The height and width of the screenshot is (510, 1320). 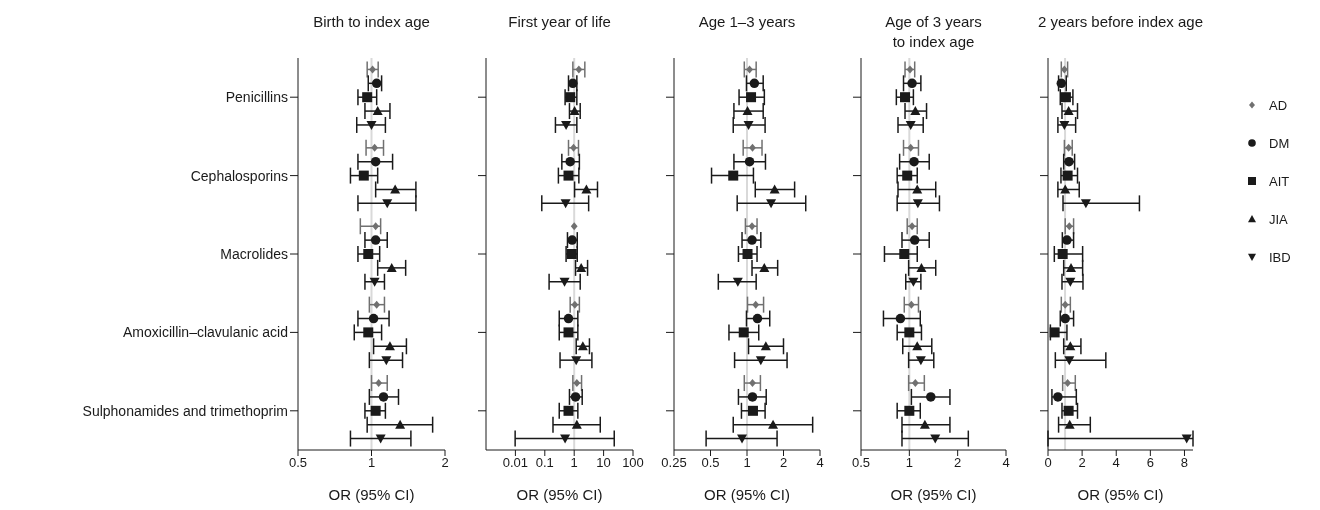 I want to click on legend-label: IBD, so click(x=1280, y=257).